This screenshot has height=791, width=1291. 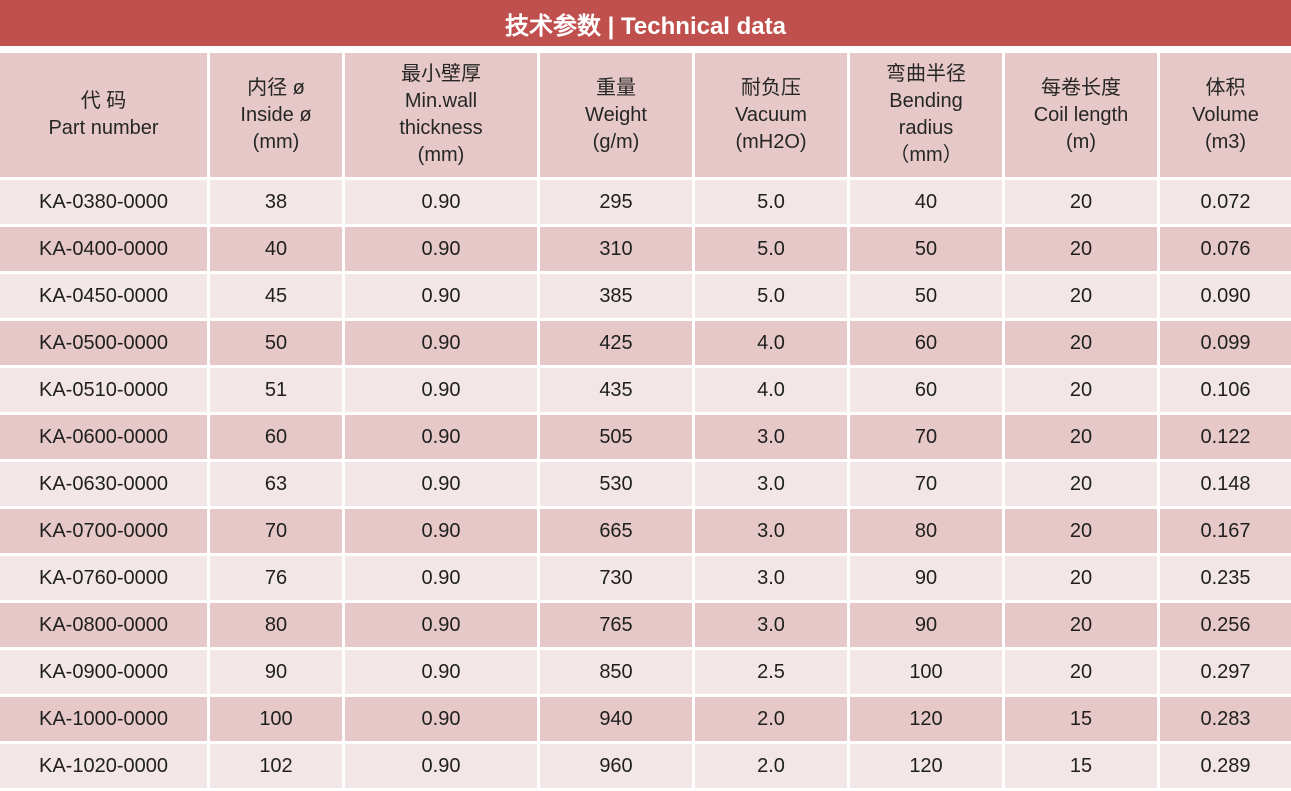 I want to click on header-label: 最小壁厚, so click(x=441, y=74).